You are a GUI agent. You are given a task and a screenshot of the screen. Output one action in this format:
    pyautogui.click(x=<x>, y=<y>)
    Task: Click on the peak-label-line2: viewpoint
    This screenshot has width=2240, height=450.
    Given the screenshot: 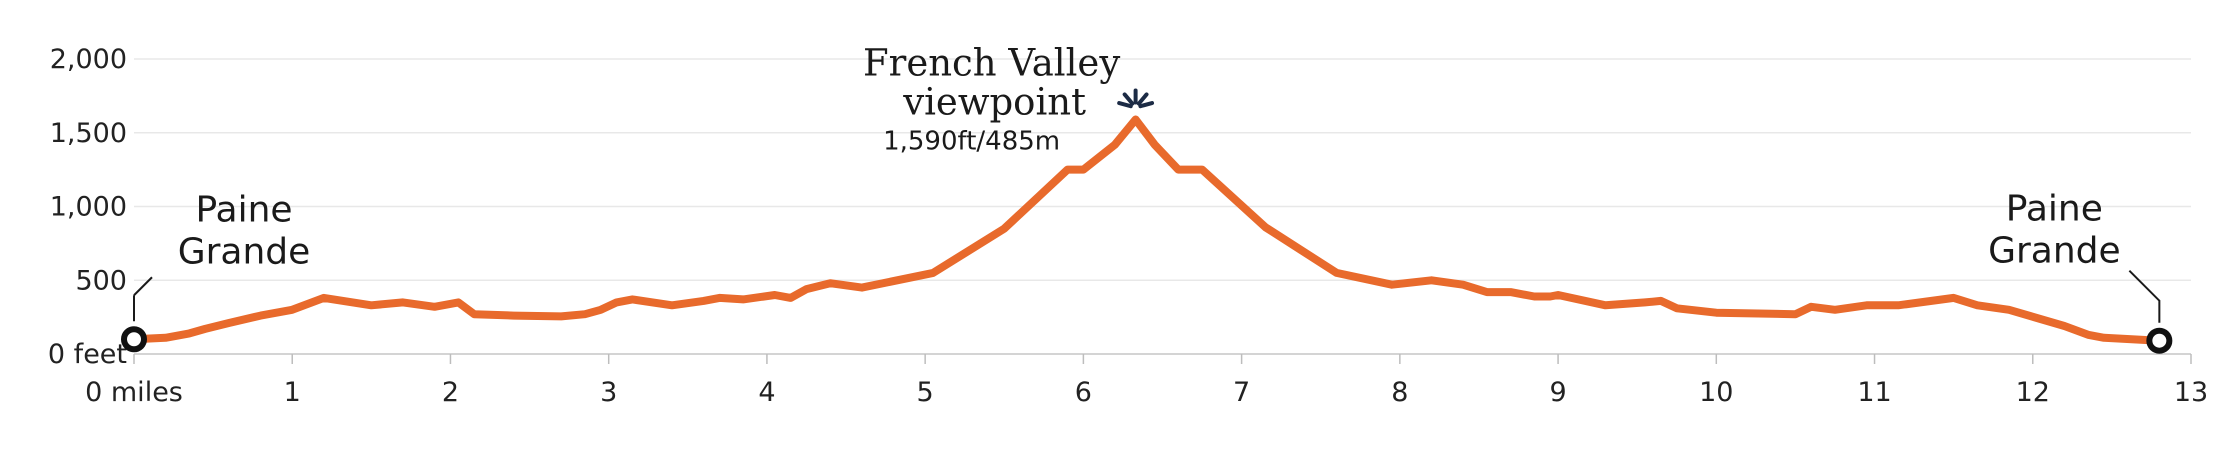 What is the action you would take?
    pyautogui.click(x=994, y=101)
    